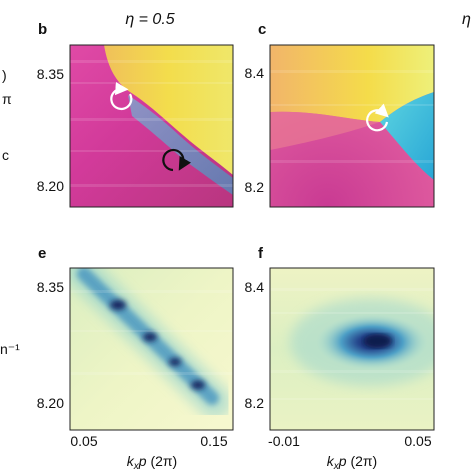 The image size is (474, 474). I want to click on panel-e-xlabel: kxp (2π), so click(152, 462).